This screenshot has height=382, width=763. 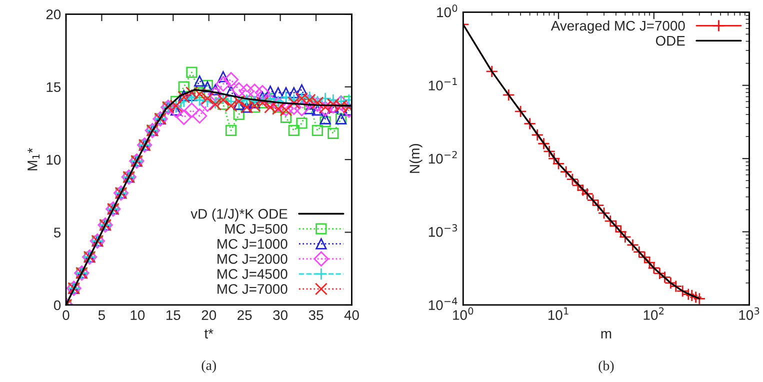 What do you see at coordinates (209, 315) in the screenshot?
I see `x-tick-label: 20` at bounding box center [209, 315].